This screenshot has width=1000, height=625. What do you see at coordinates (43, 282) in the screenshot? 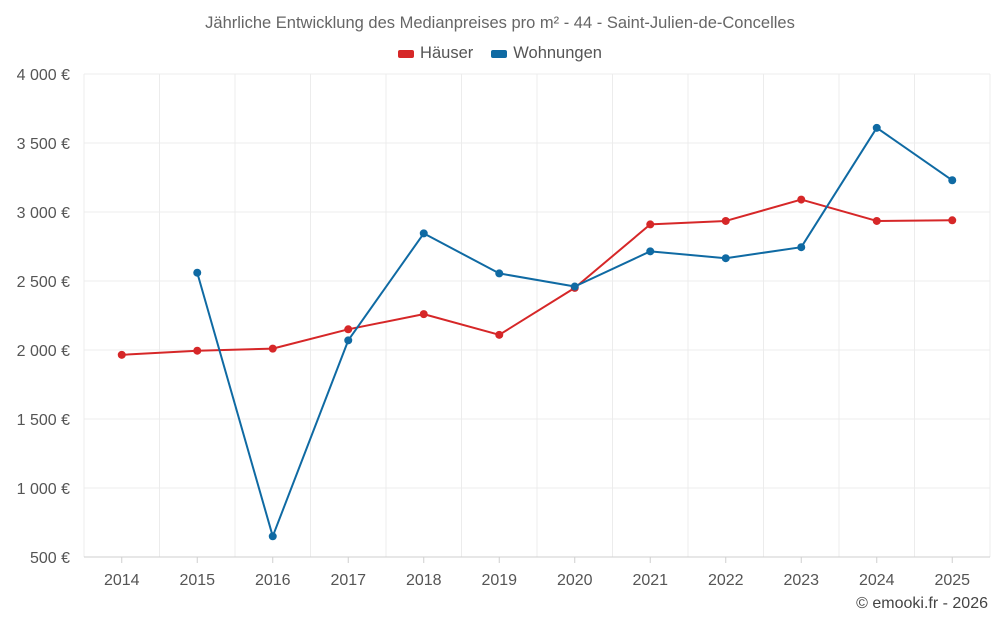
I see `y-tick-label: 2 500 €` at bounding box center [43, 282].